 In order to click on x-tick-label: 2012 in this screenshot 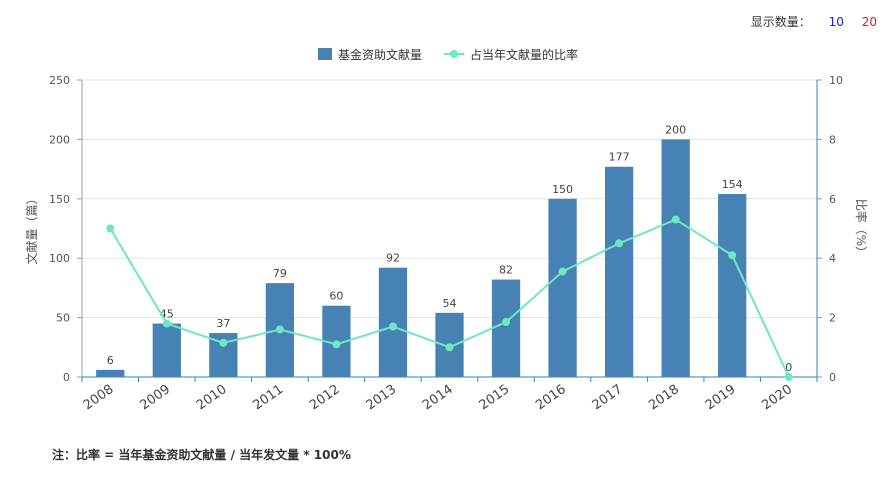, I will do `click(325, 397)`.